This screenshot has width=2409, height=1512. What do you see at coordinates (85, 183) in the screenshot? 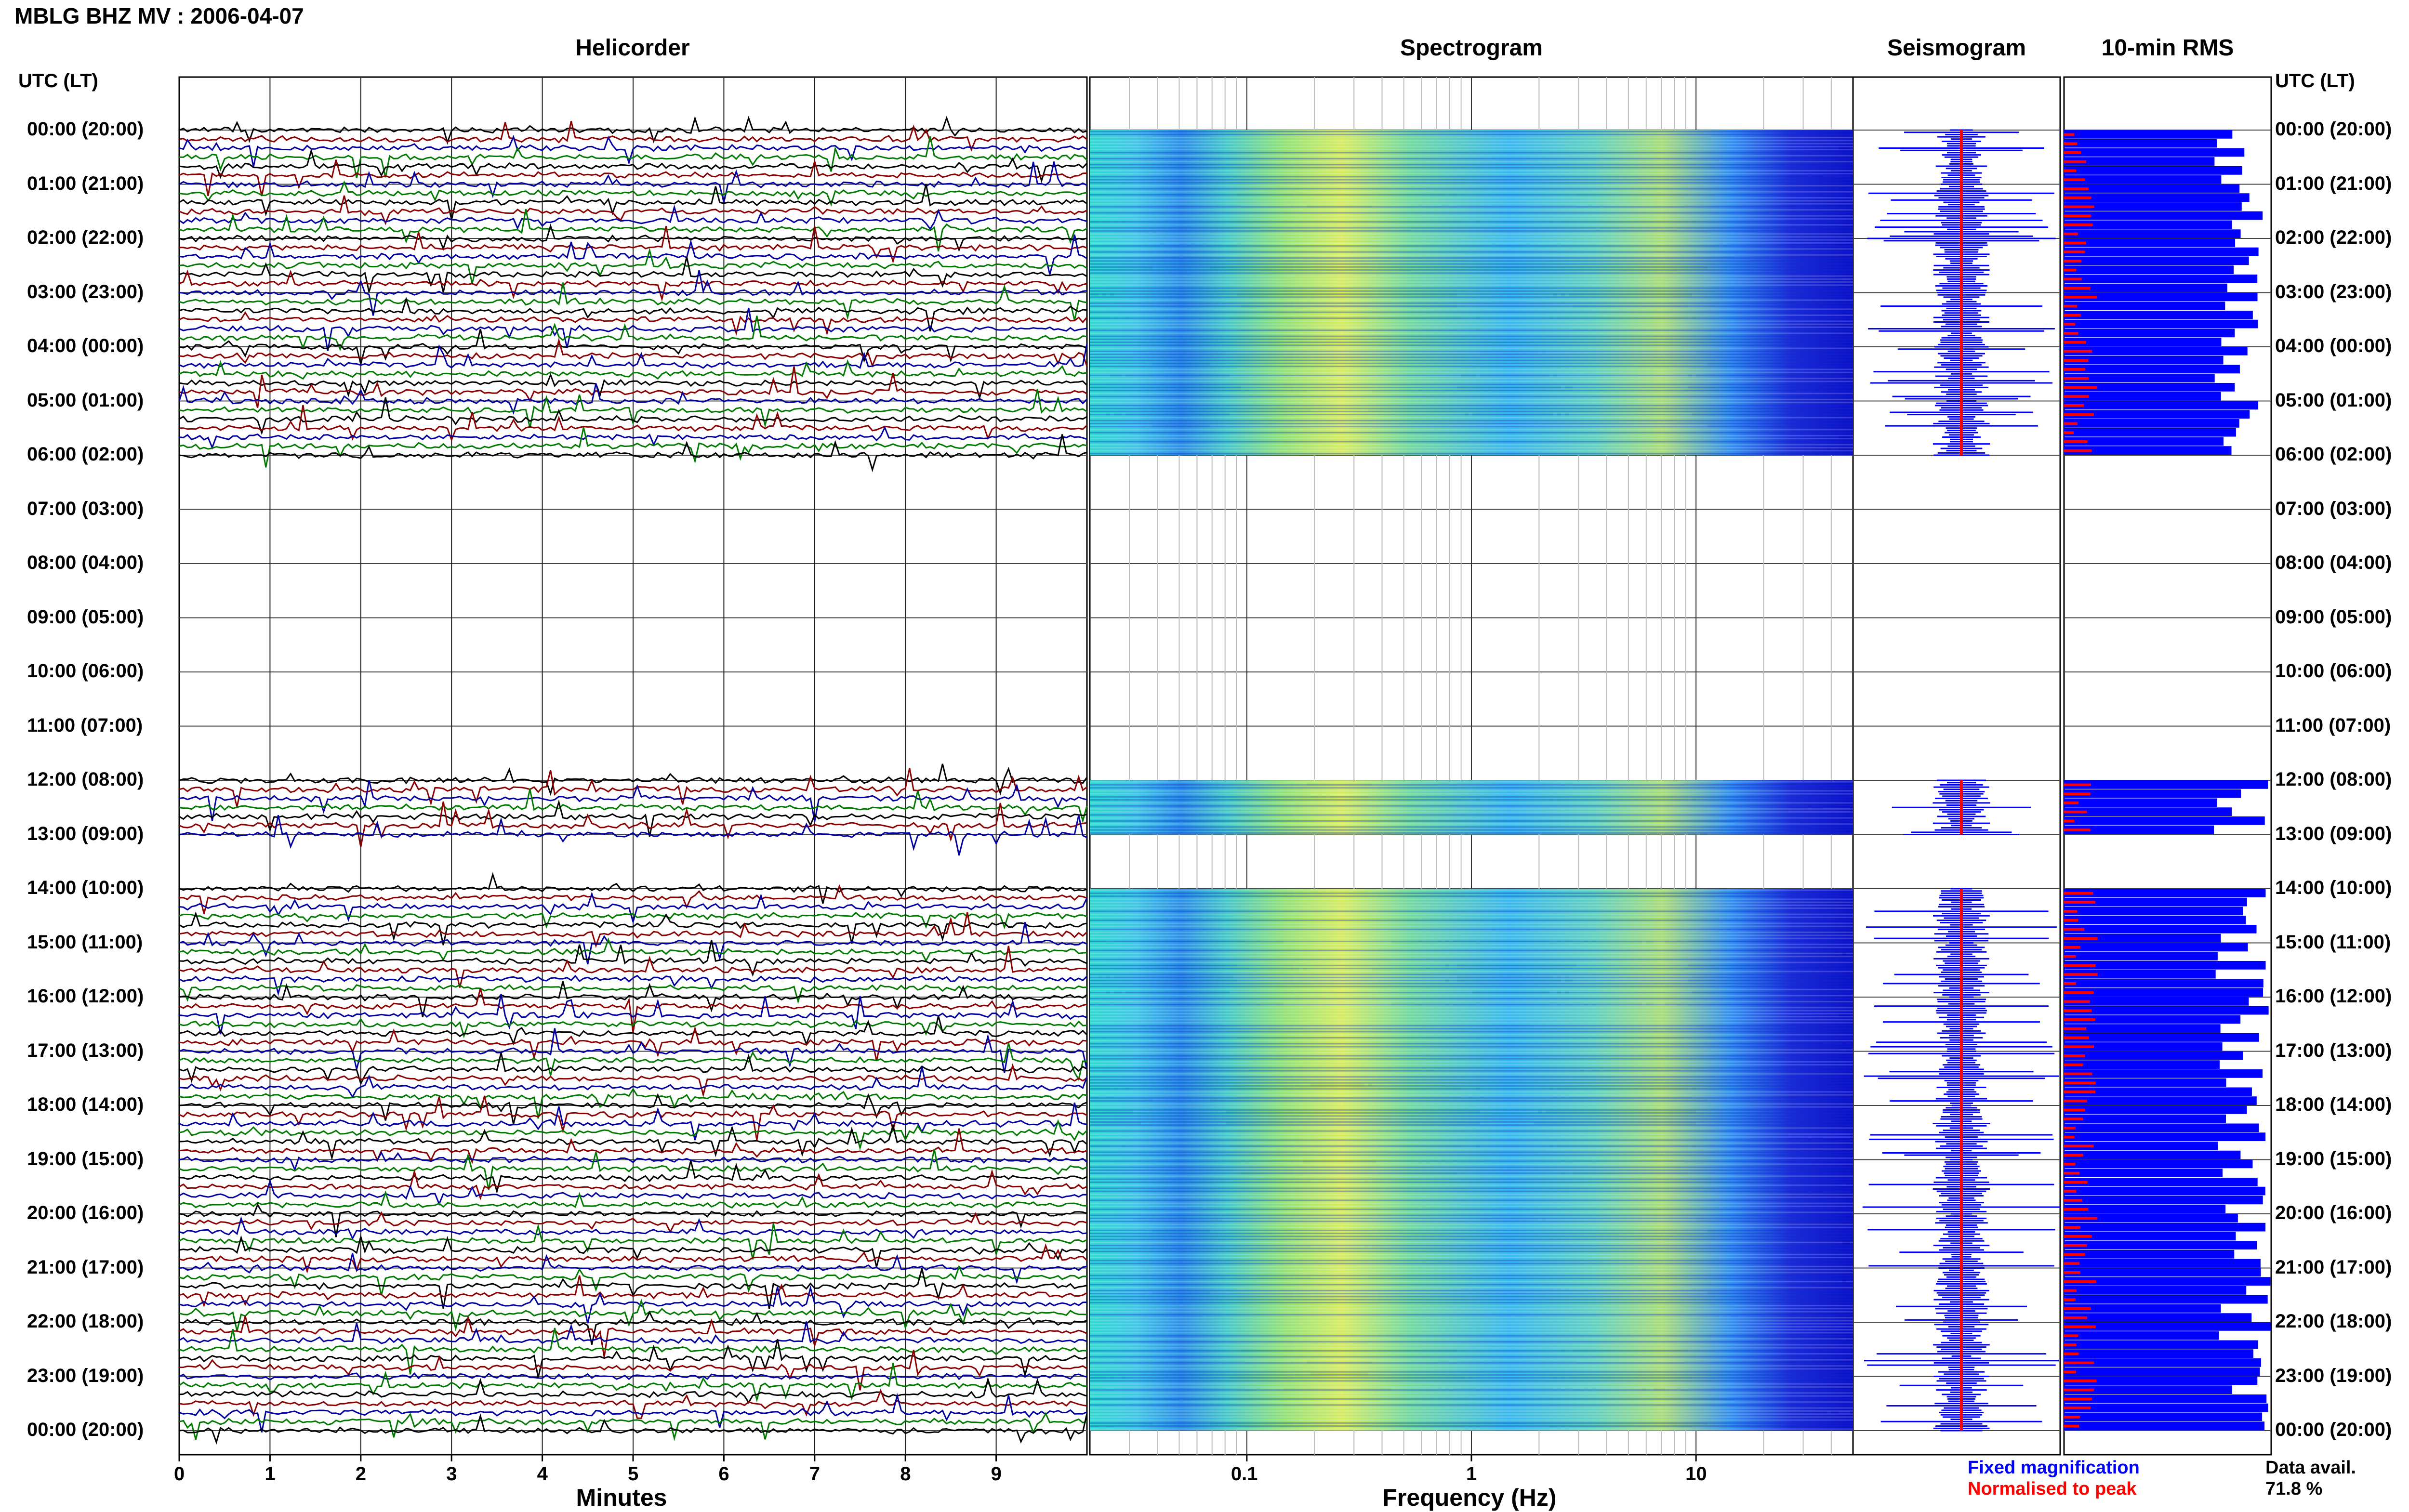
I see `y-tick-label: 01:00 (21:00)` at bounding box center [85, 183].